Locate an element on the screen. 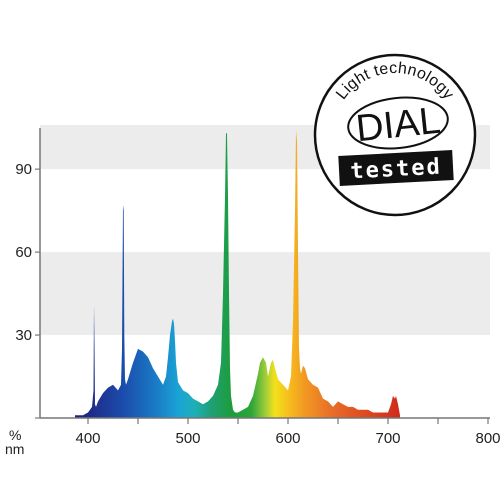  y-tick-label: 60 is located at coordinates (23, 252).